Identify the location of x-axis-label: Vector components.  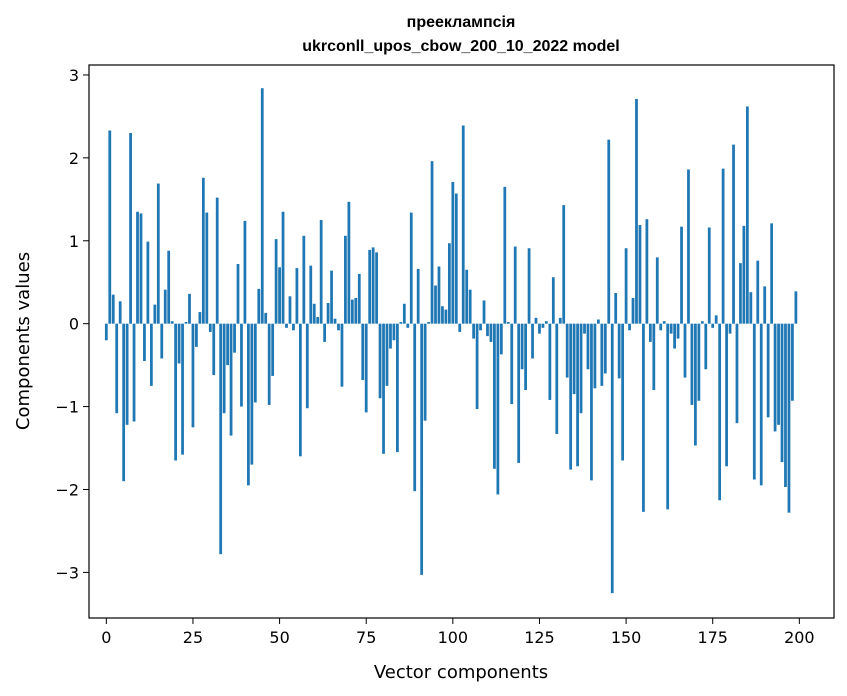
(461, 672).